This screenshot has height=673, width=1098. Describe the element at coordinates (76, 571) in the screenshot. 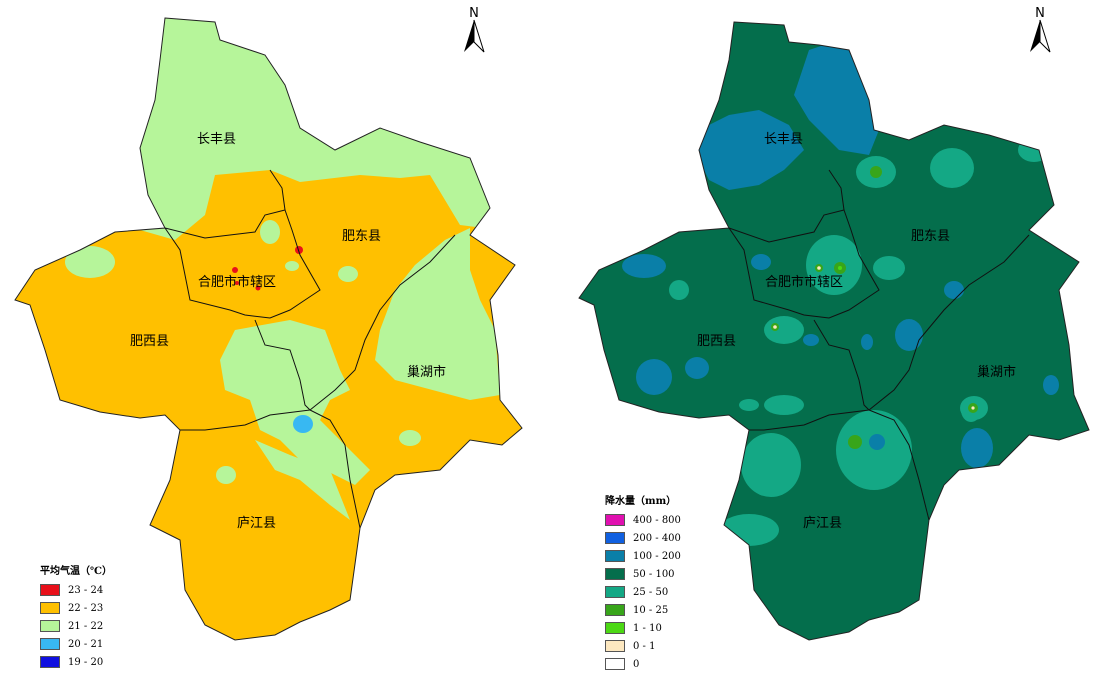

I see `legend-title: 平均气温（℃）` at that location.